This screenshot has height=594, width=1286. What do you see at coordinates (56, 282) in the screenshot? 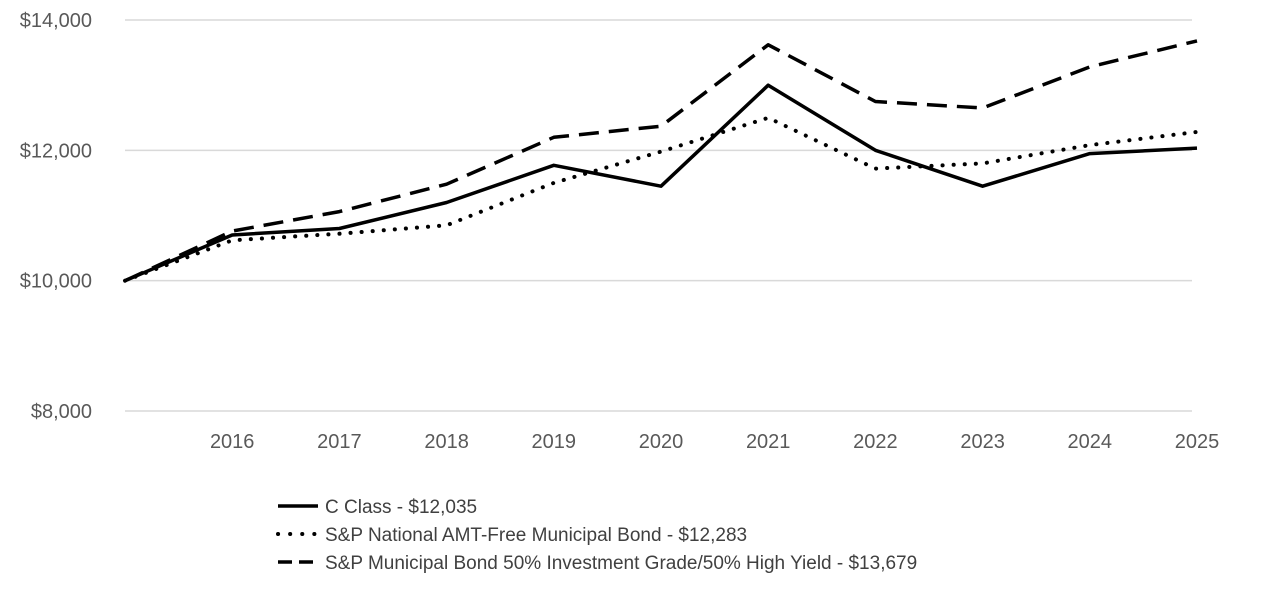
I see `y-tick-label: $10,000` at bounding box center [56, 282].